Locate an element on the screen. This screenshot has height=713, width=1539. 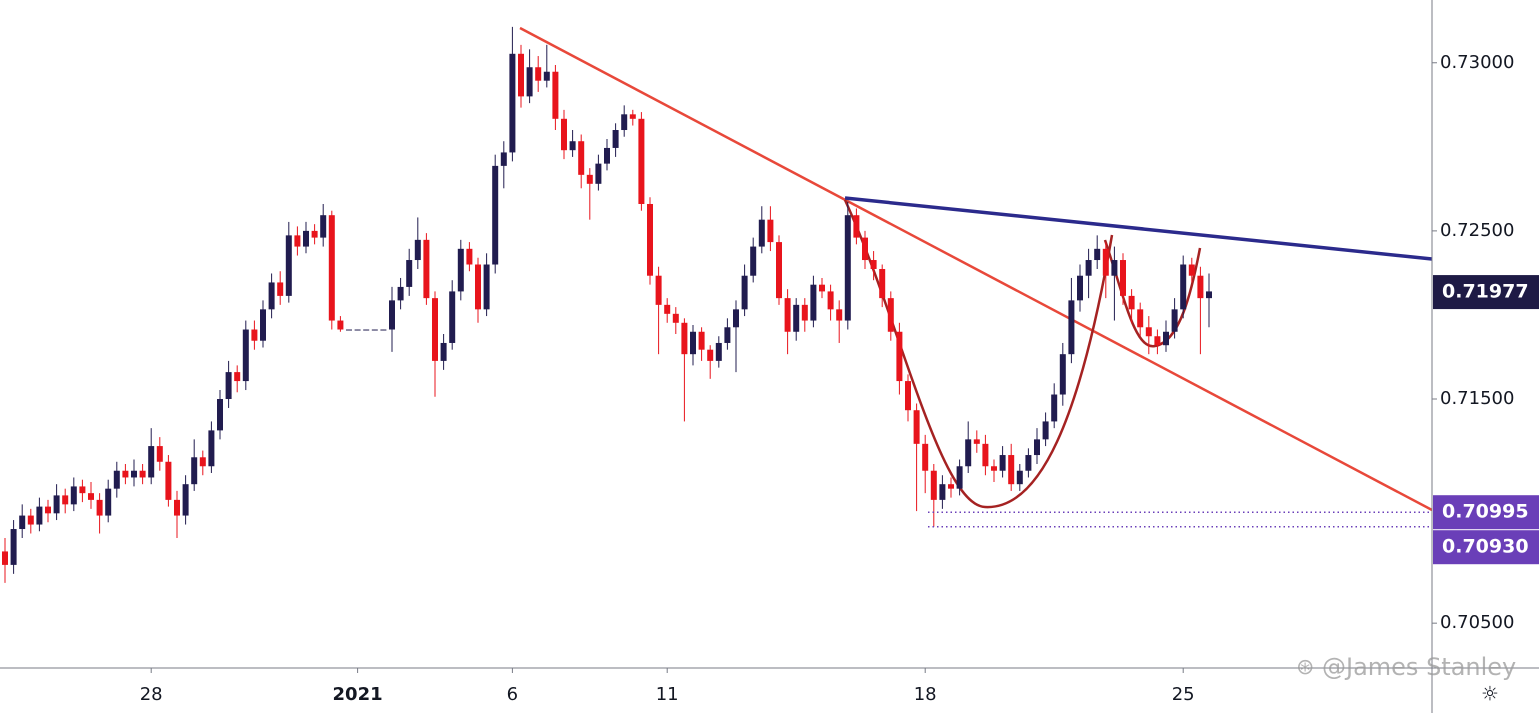
y-tick-label: 0.70500 is located at coordinates (1477, 622).